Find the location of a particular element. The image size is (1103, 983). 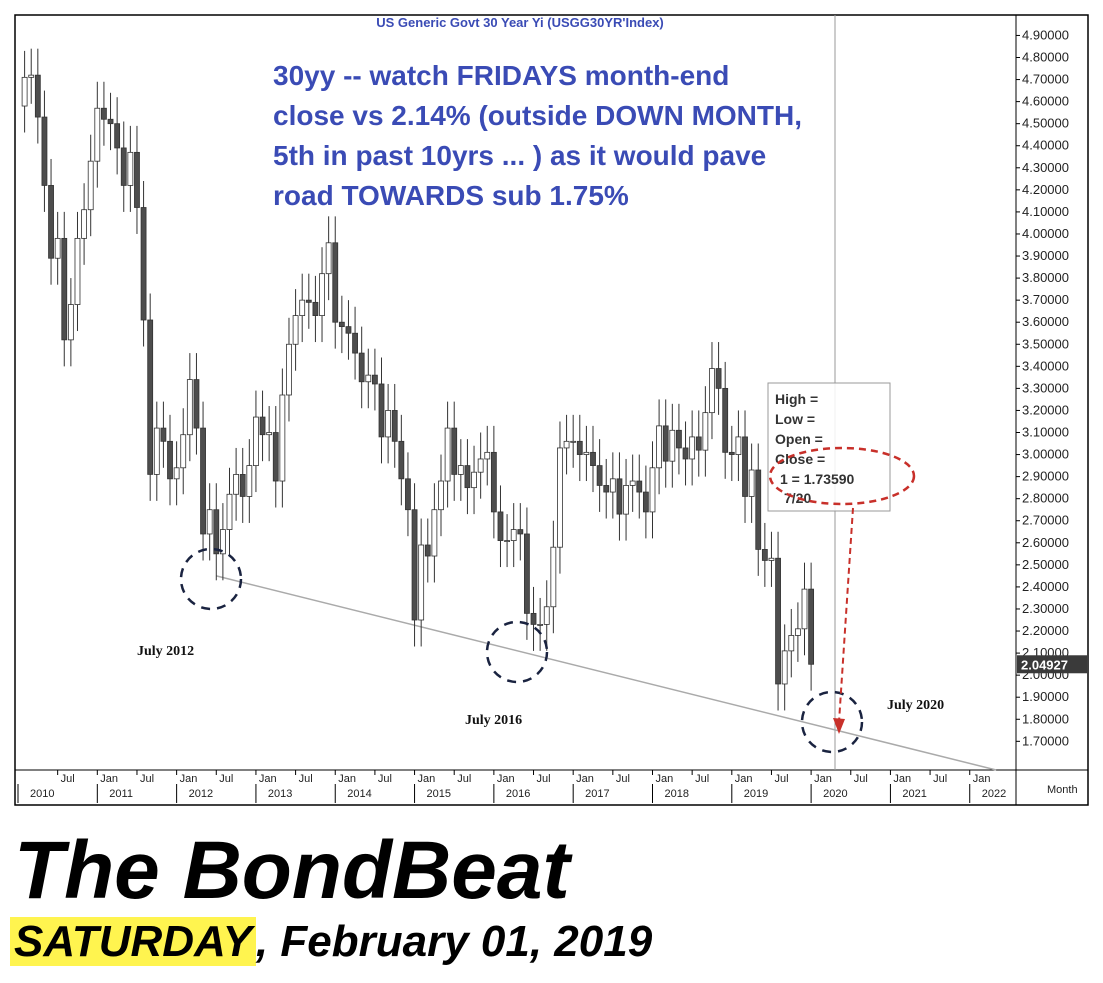

info-text: Low = is located at coordinates (795, 419).